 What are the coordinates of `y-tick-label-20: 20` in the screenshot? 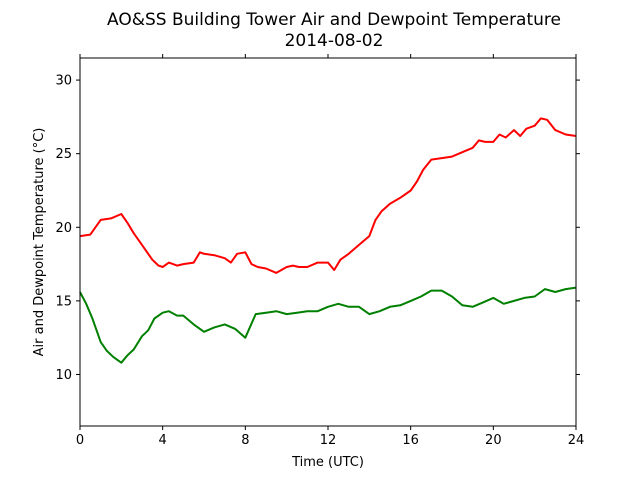 It's located at (63, 228).